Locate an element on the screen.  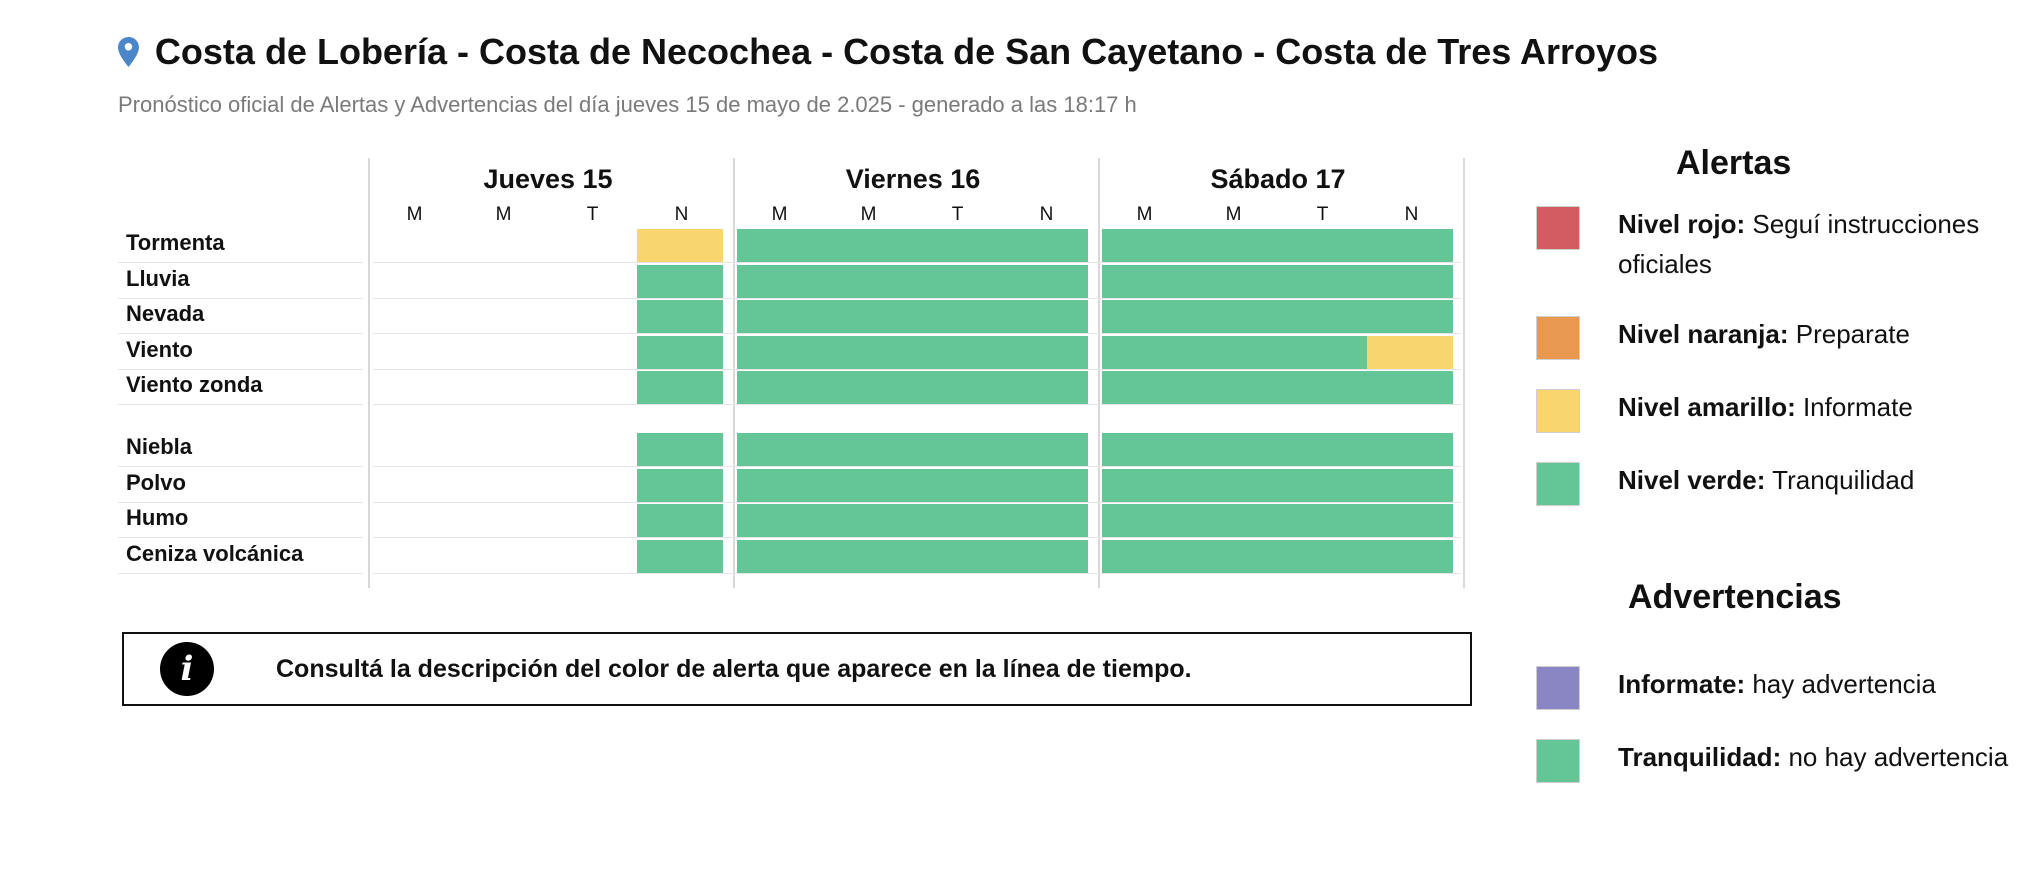
day-header: Sábado 17 is located at coordinates (1278, 179).